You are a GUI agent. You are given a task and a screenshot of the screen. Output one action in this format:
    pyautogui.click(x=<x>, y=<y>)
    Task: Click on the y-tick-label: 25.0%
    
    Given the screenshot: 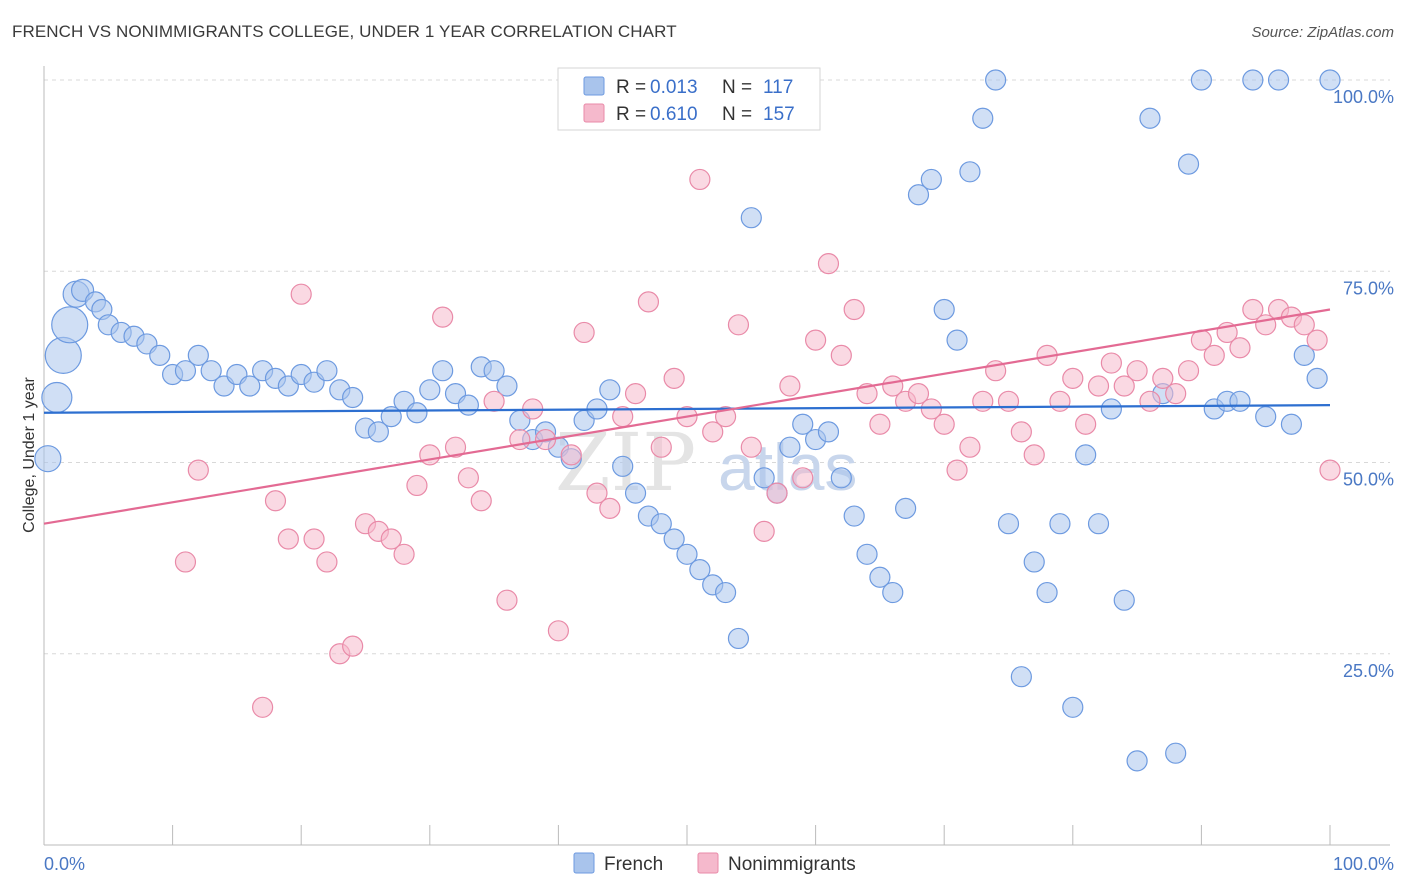 What is the action you would take?
    pyautogui.click(x=1368, y=671)
    